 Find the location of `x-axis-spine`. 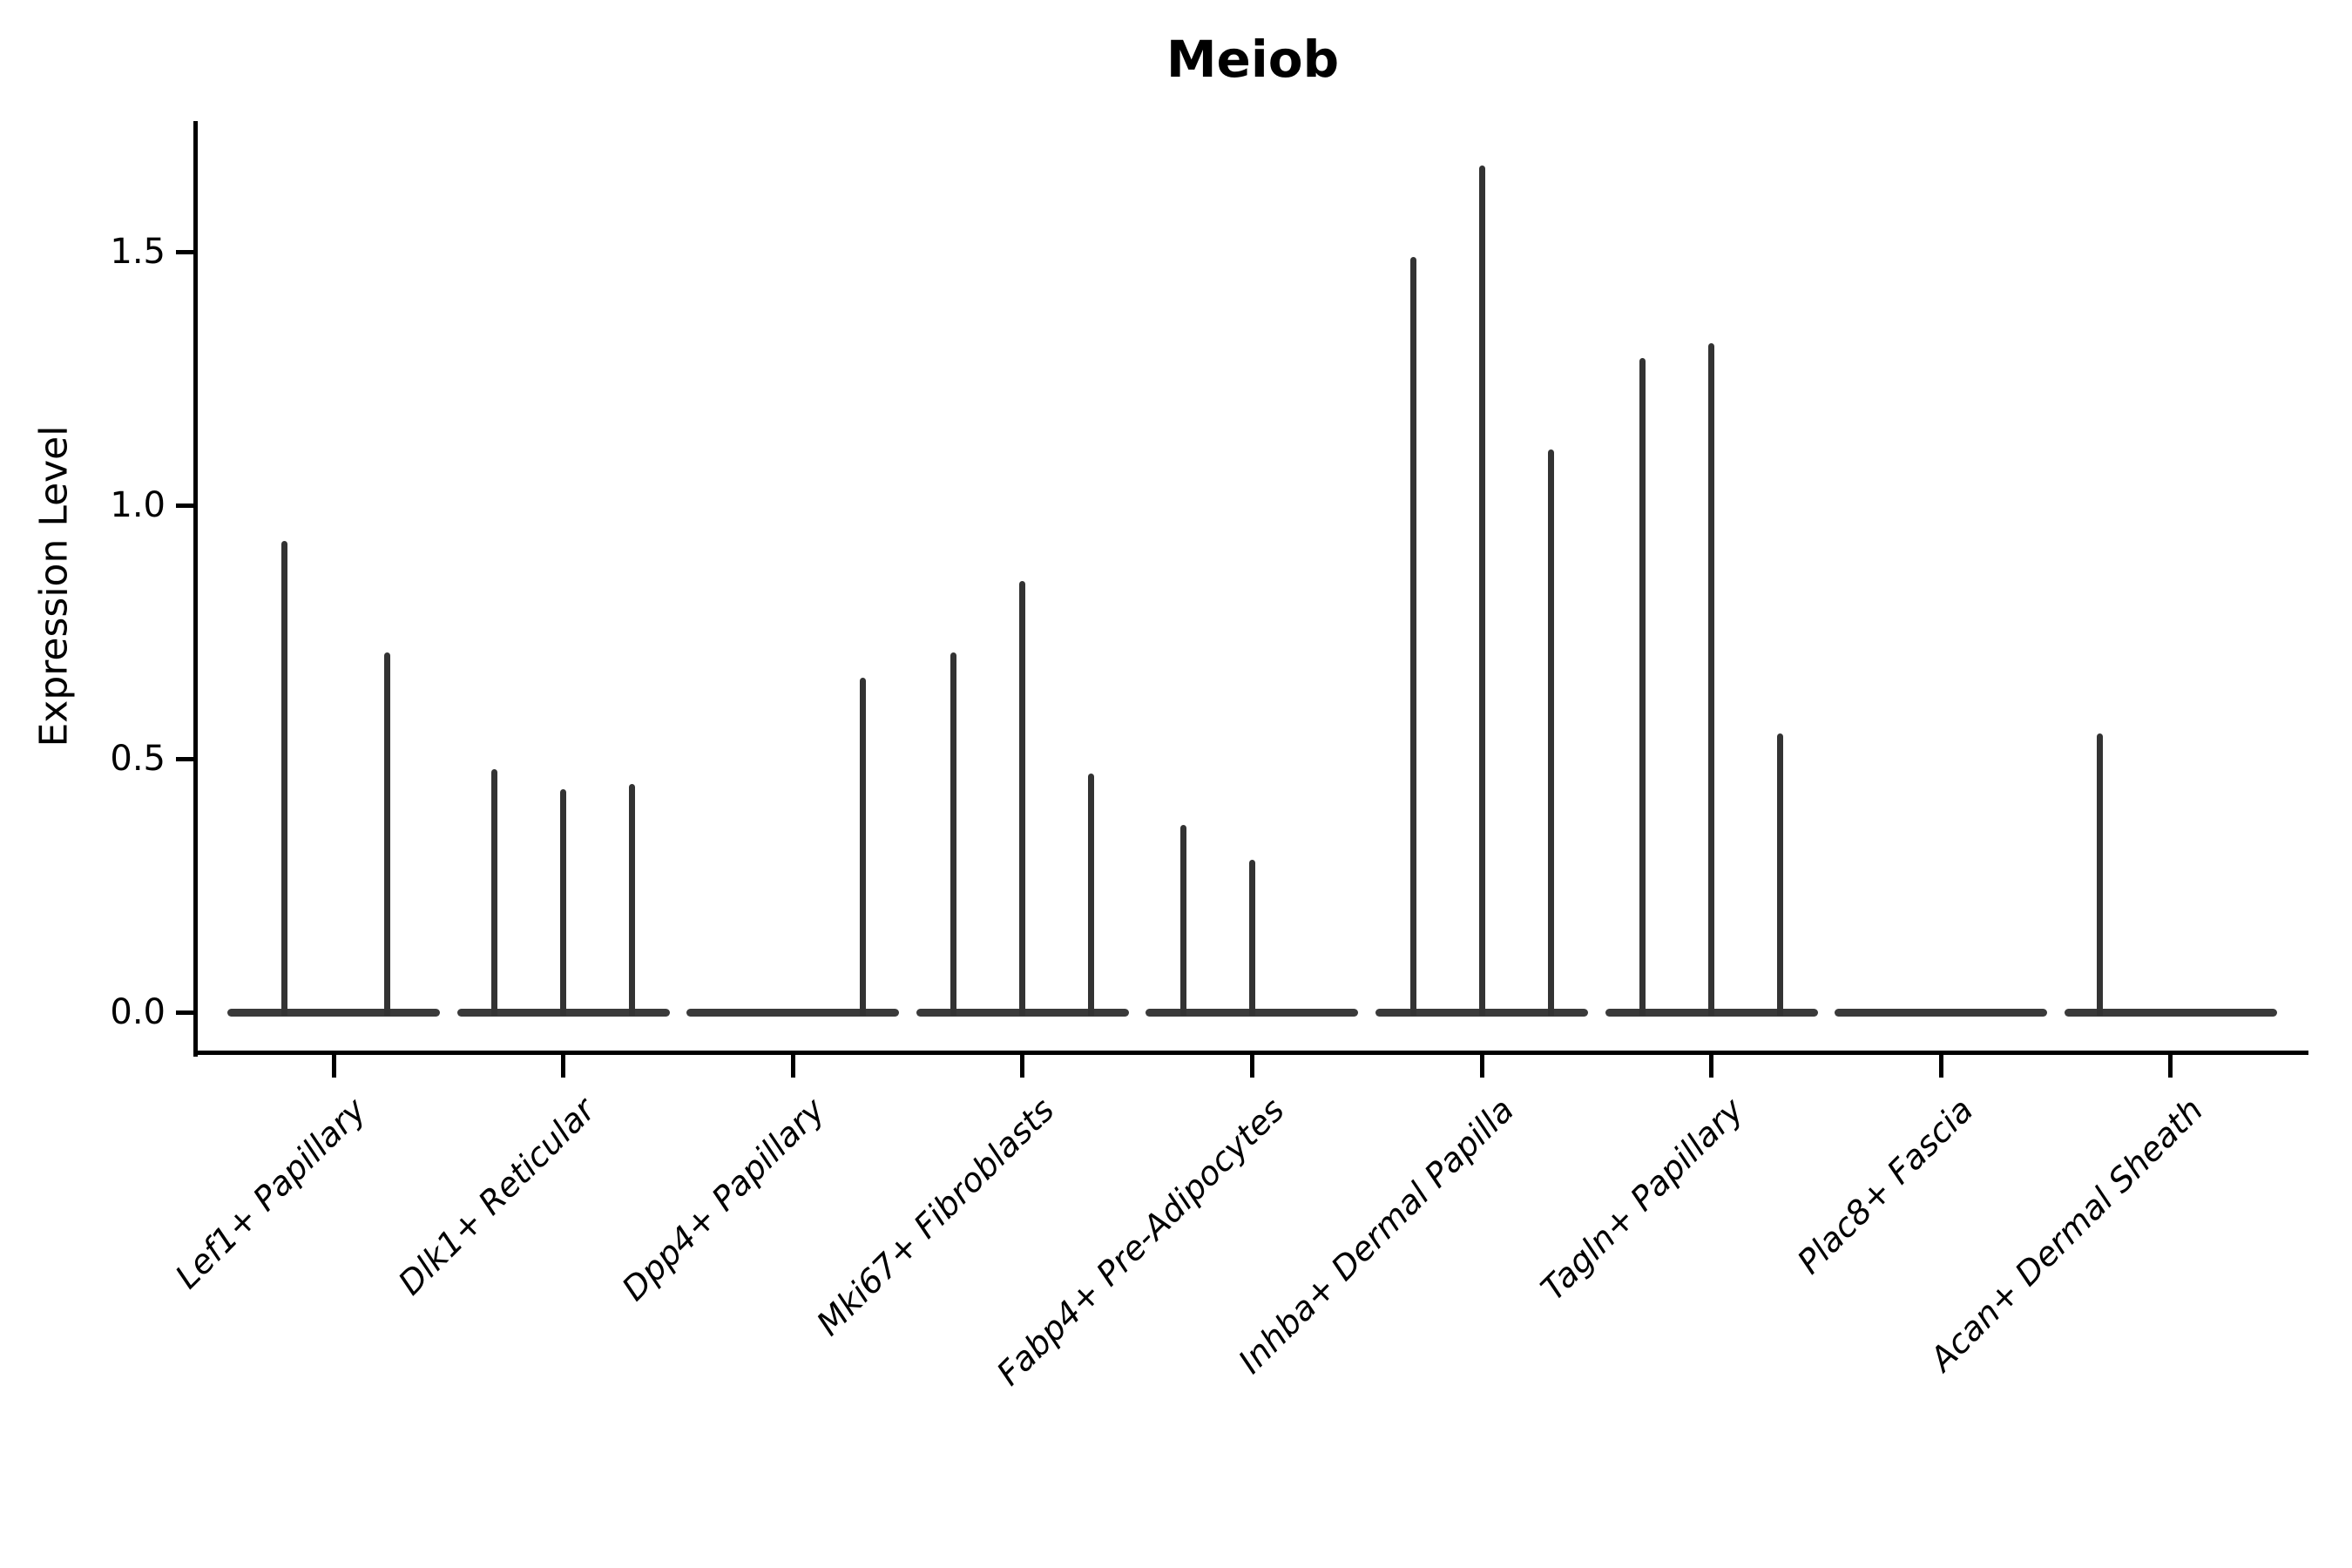

x-axis-spine is located at coordinates (1250, 1053).